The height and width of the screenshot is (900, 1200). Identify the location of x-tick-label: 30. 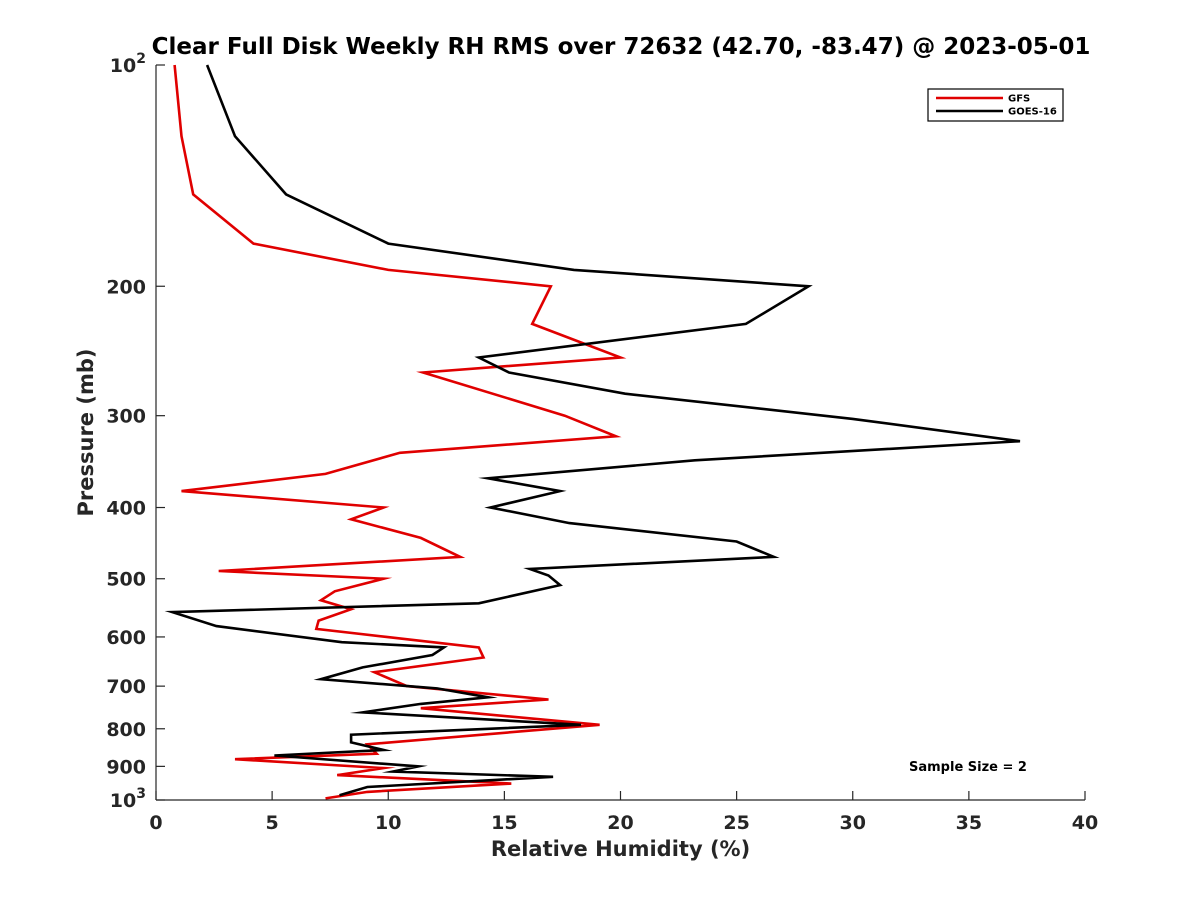
(853, 823).